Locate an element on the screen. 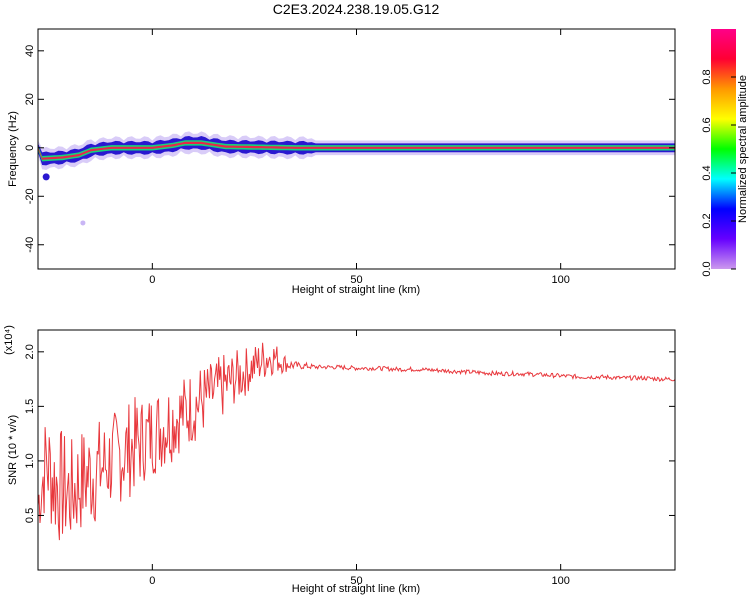  snr-y-axis-label: SNR (10 * v/v) is located at coordinates (13, 450).